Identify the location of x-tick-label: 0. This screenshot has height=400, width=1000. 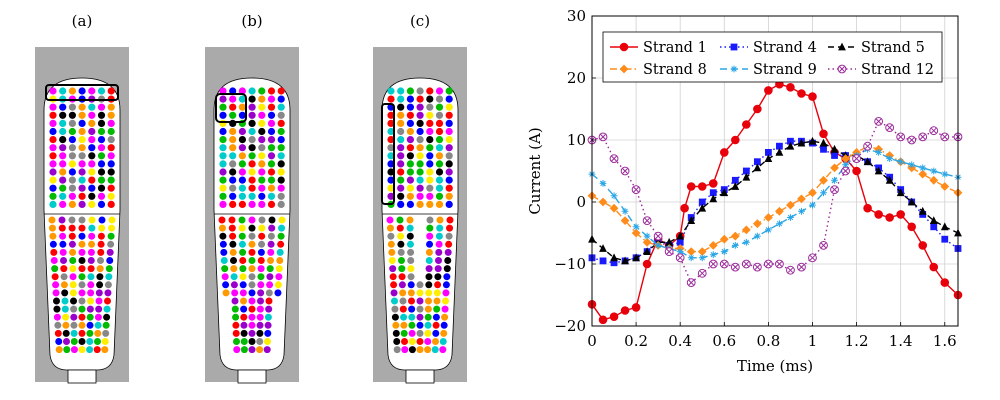
(592, 341).